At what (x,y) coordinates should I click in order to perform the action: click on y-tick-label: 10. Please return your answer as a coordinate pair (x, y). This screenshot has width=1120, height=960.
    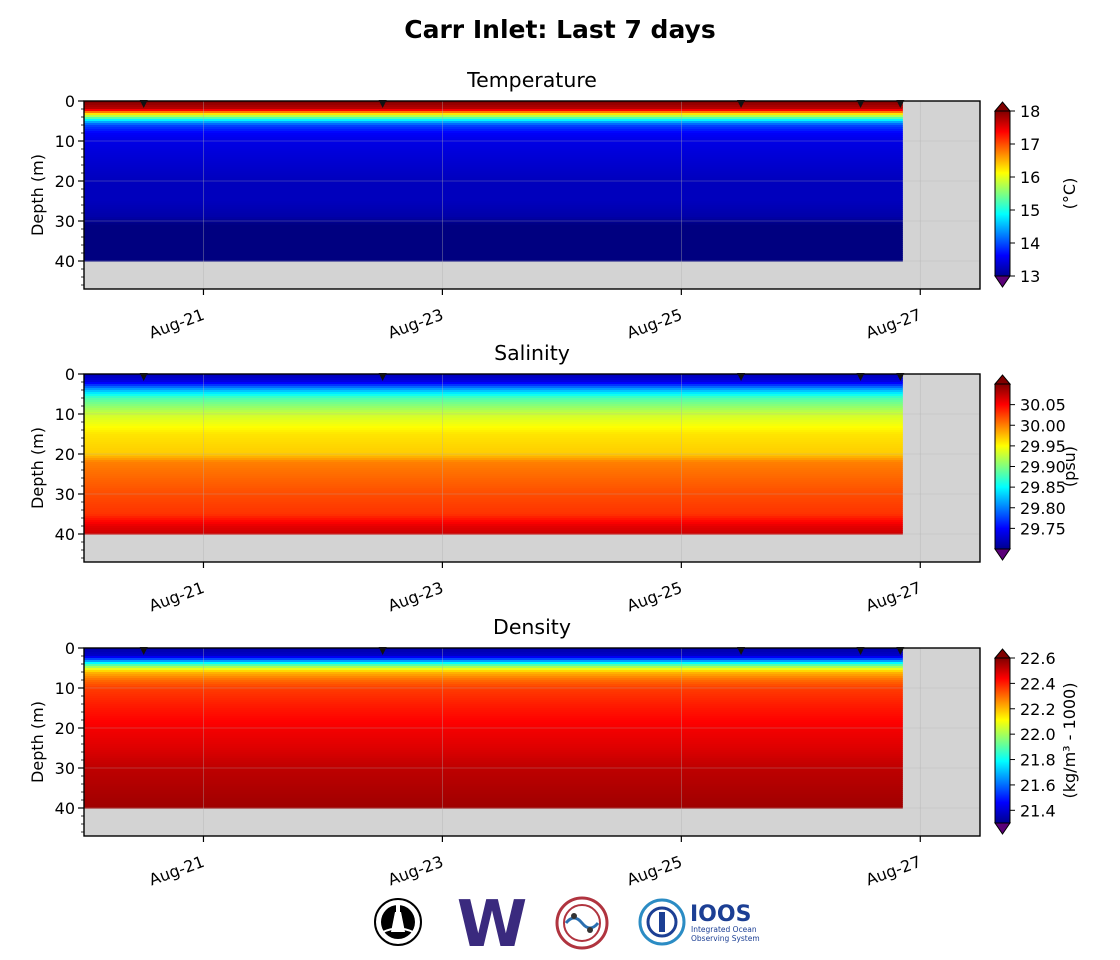
    Looking at the image, I should click on (65, 141).